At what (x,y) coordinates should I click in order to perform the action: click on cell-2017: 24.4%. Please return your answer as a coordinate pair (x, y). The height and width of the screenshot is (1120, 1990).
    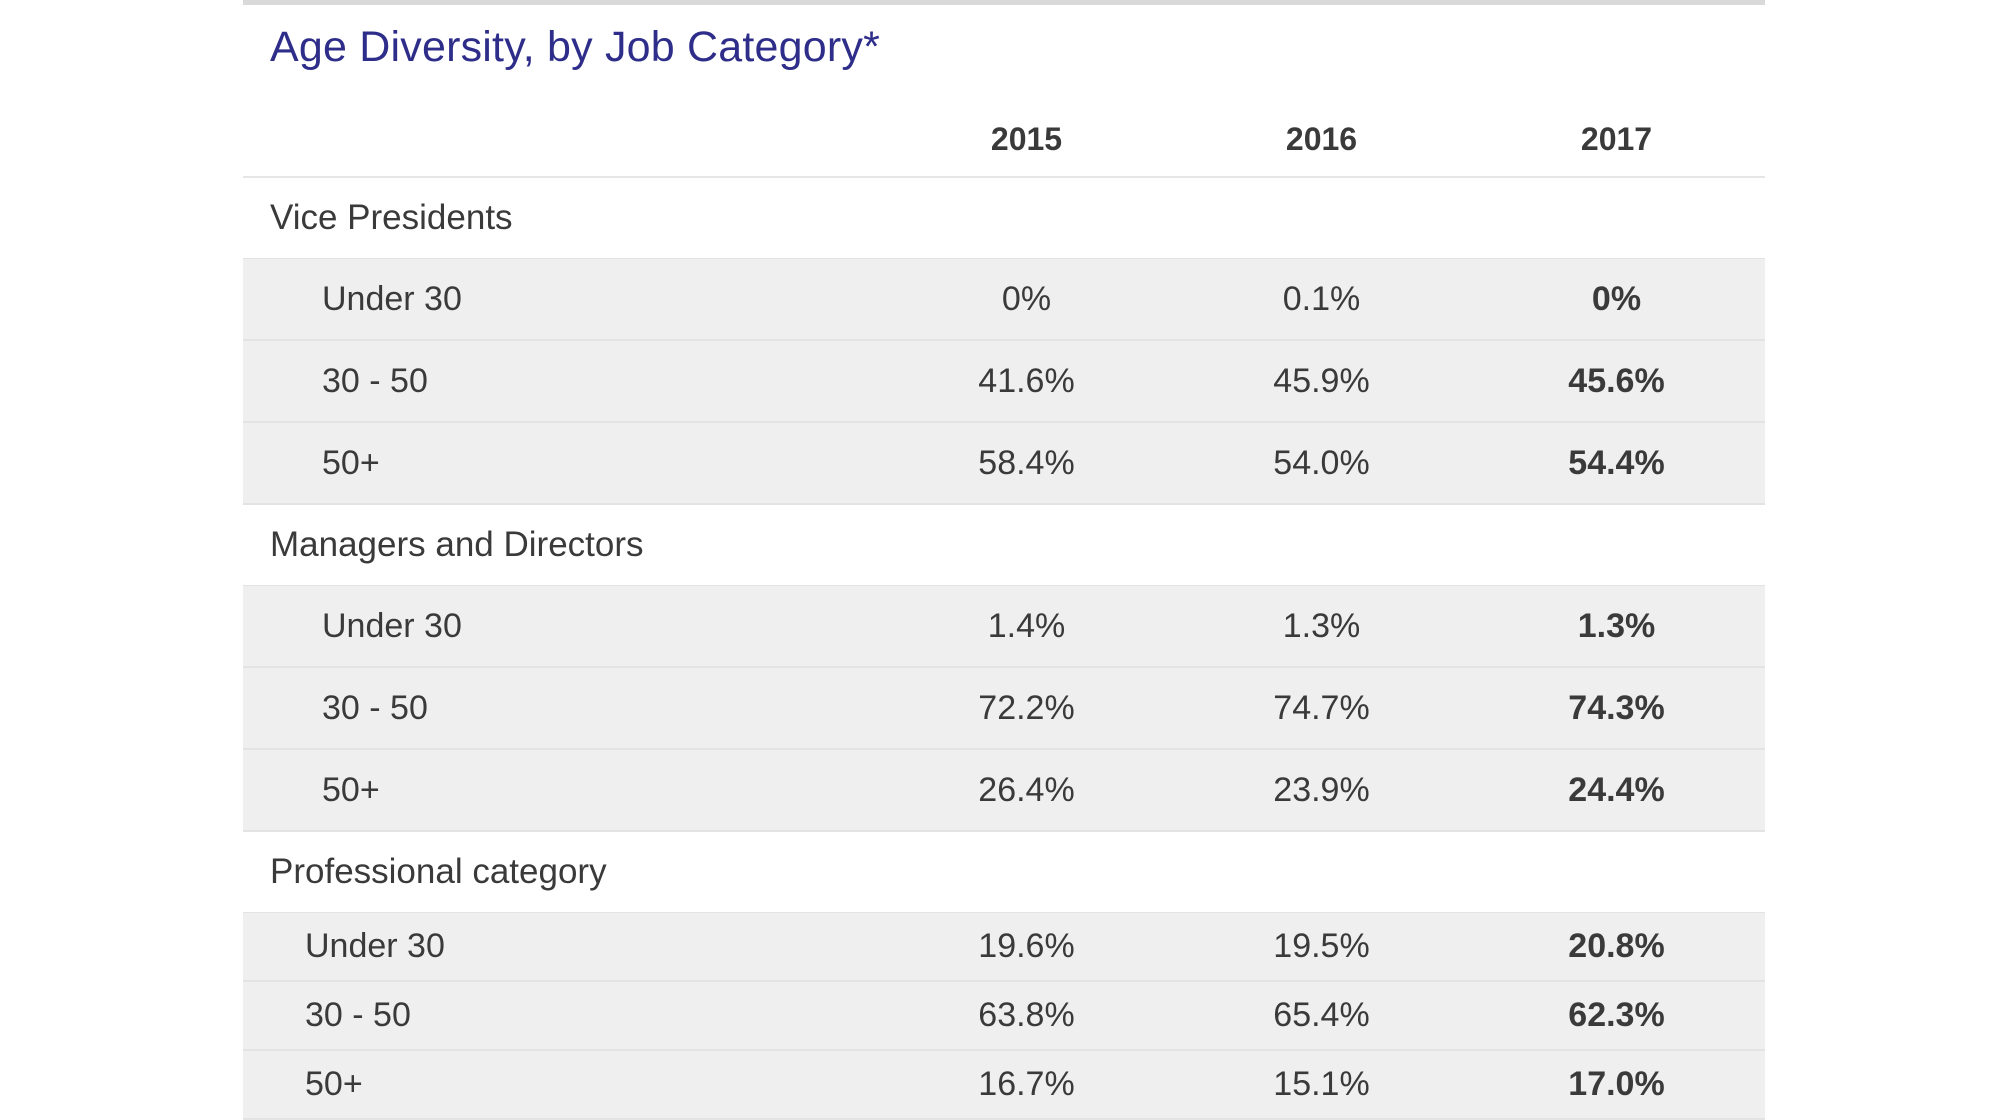
    Looking at the image, I should click on (1616, 789).